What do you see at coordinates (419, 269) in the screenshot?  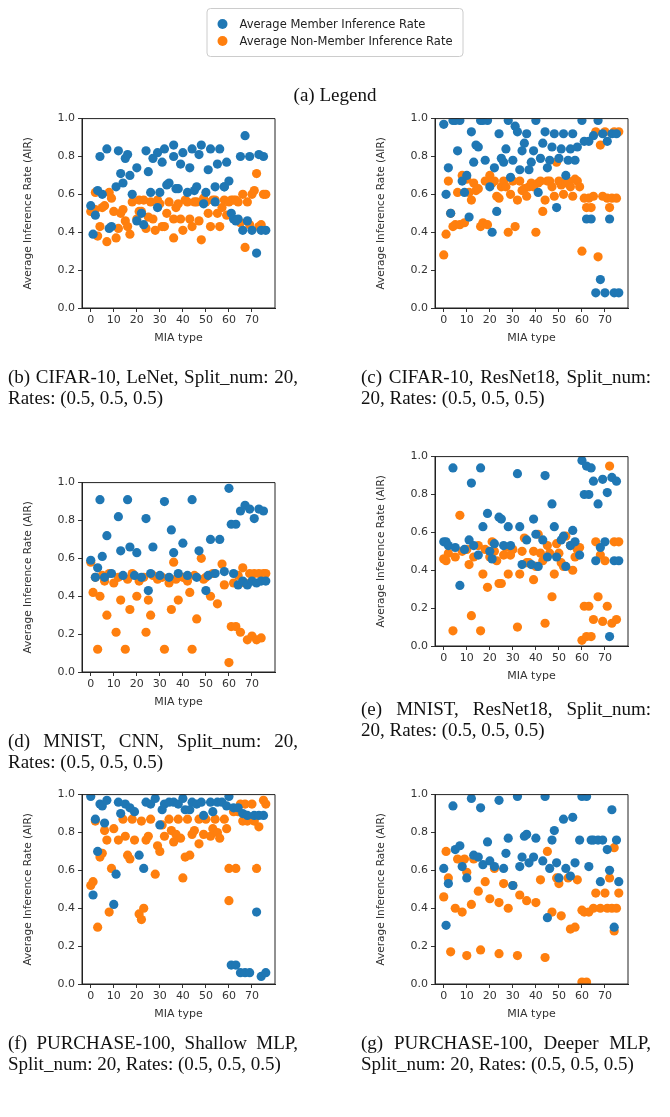 I see `y-tick-label: 0.2` at bounding box center [419, 269].